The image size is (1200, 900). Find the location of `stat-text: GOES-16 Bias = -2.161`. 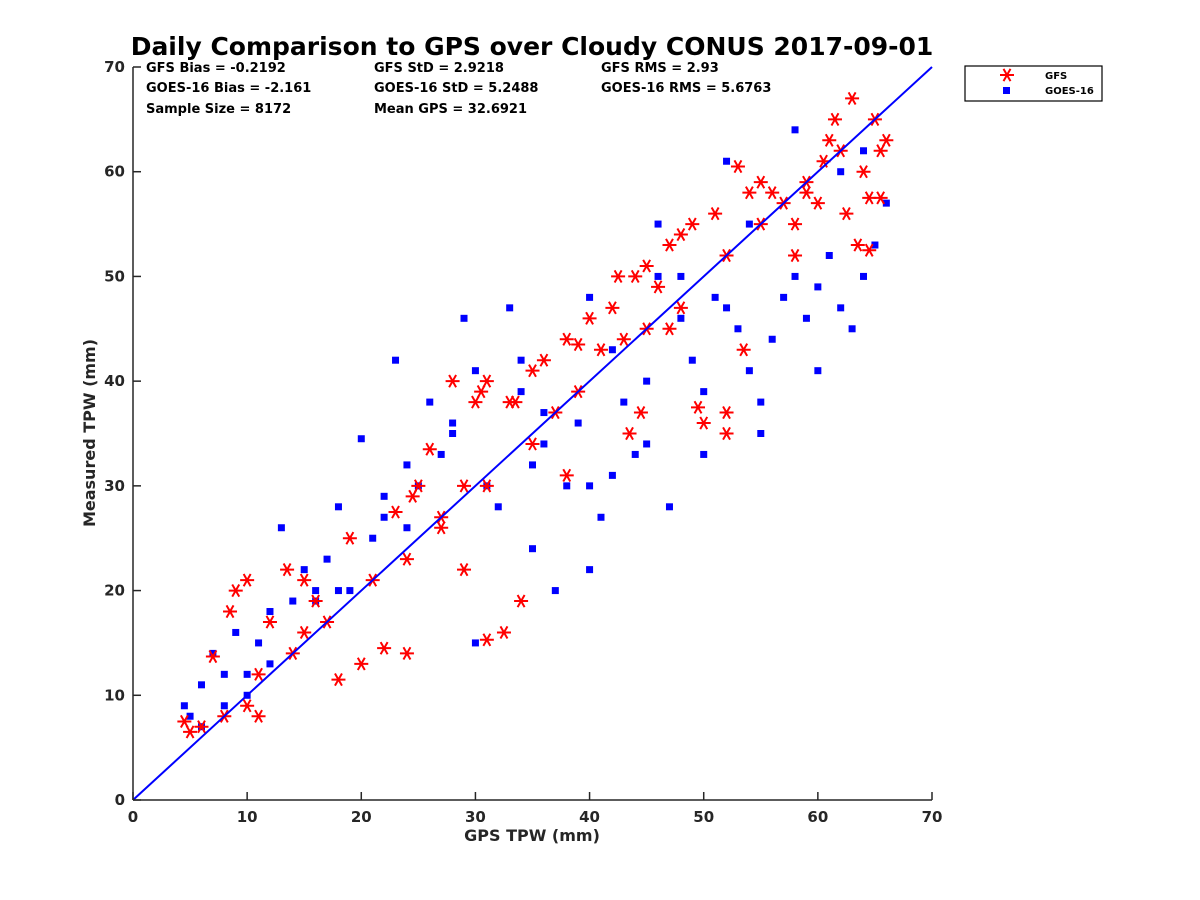

stat-text: GOES-16 Bias = -2.161 is located at coordinates (228, 88).